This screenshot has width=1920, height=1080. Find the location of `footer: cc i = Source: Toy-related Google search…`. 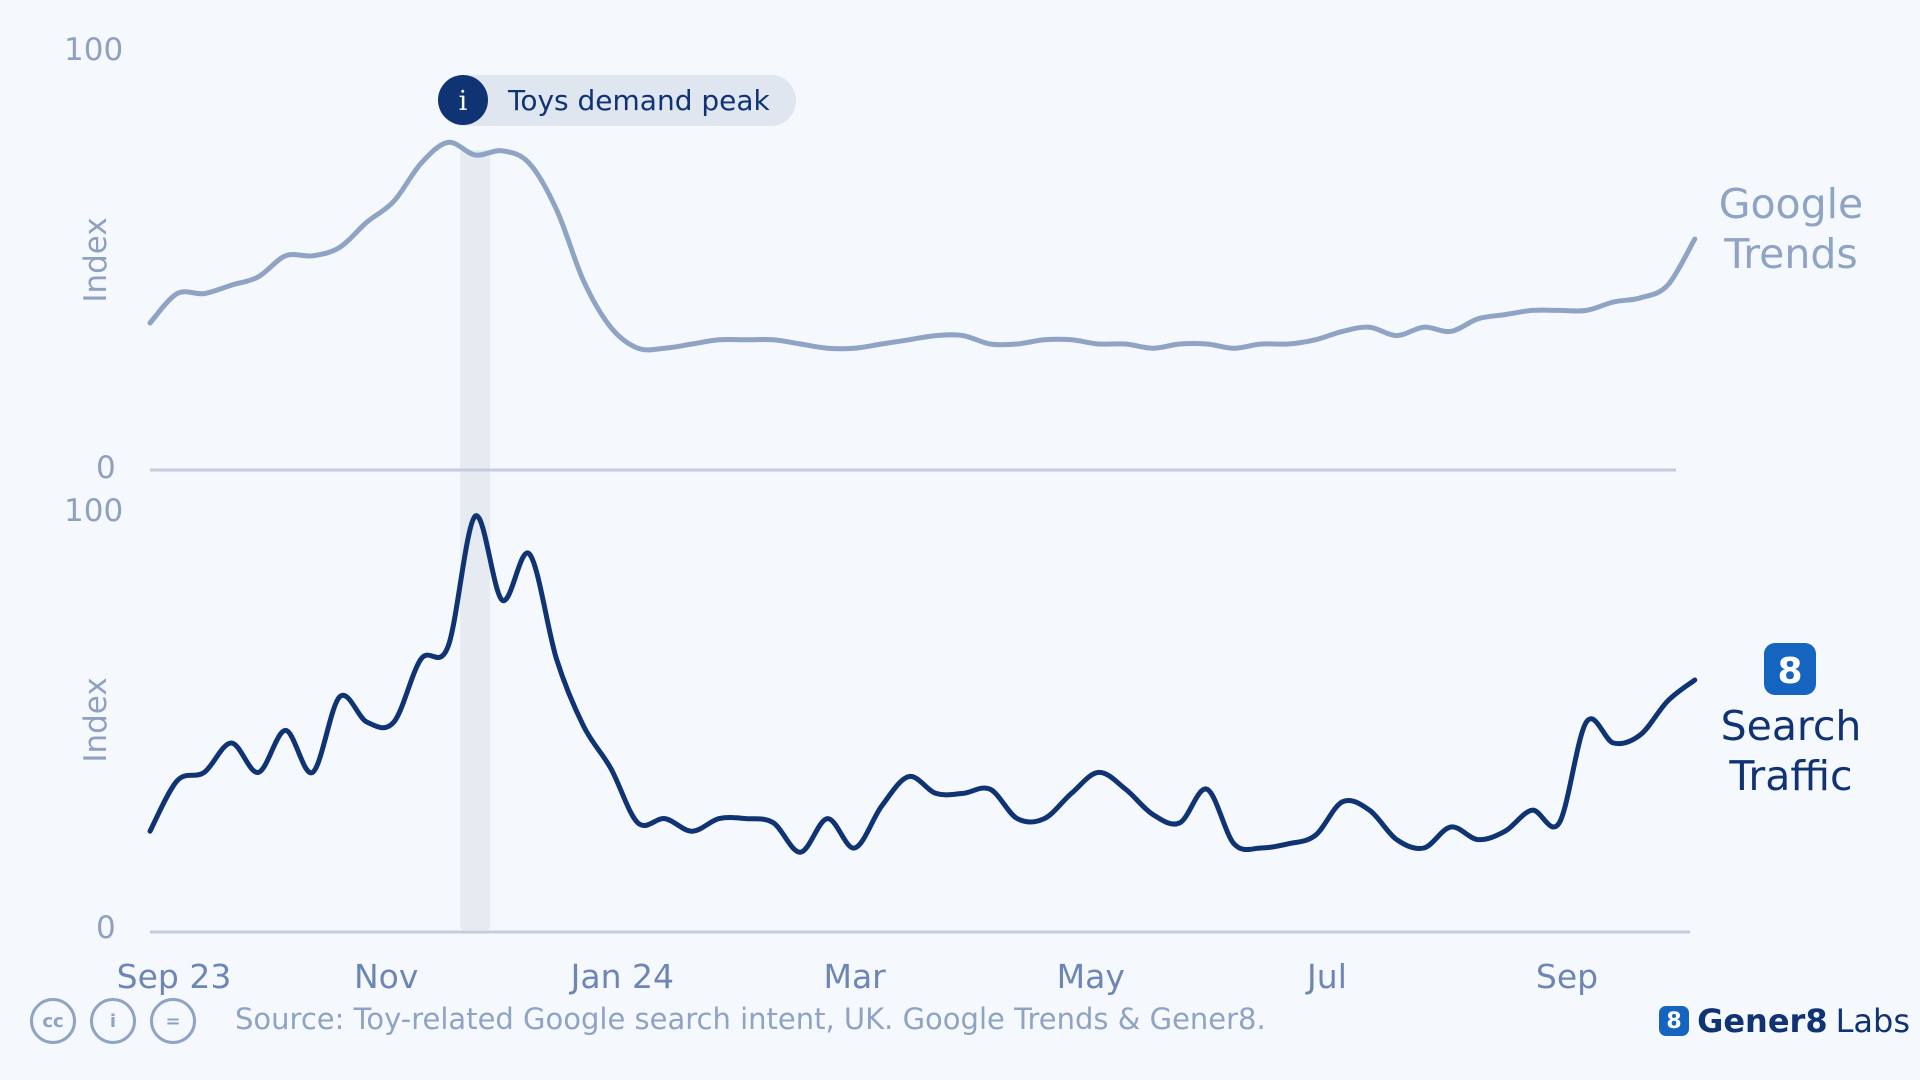

footer: cc i = Source: Toy-related Google search… is located at coordinates (970, 1028).